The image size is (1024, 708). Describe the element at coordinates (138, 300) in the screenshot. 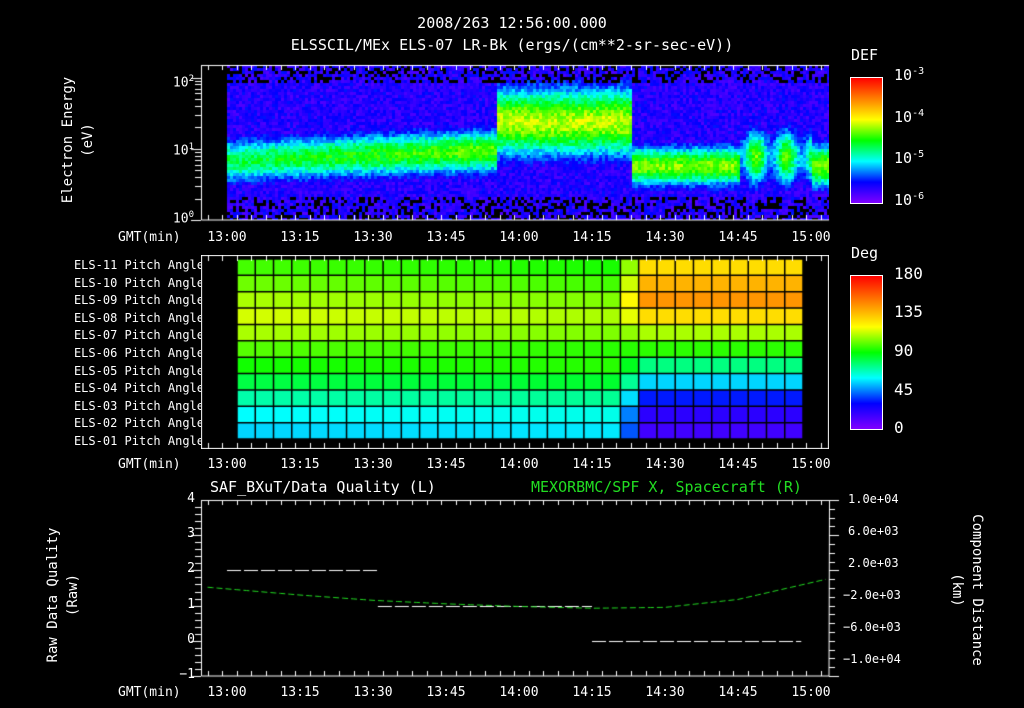

I see `pitch-row-label: ELS-09 Pitch Angle` at that location.